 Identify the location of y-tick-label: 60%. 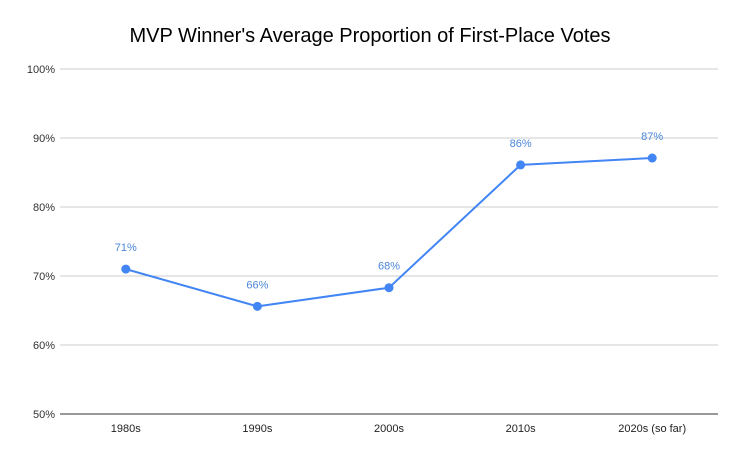
(44, 346).